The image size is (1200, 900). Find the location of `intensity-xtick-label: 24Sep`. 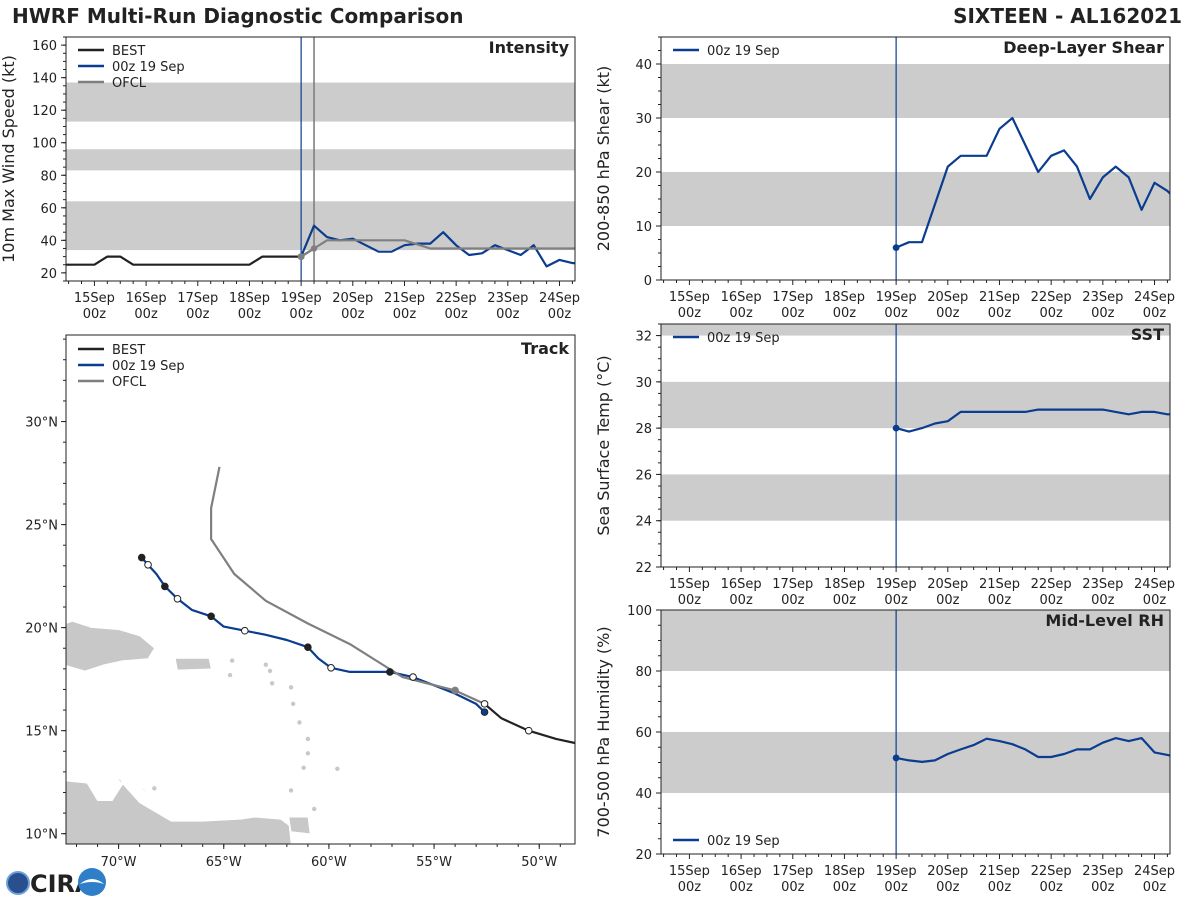

intensity-xtick-label: 24Sep is located at coordinates (559, 298).